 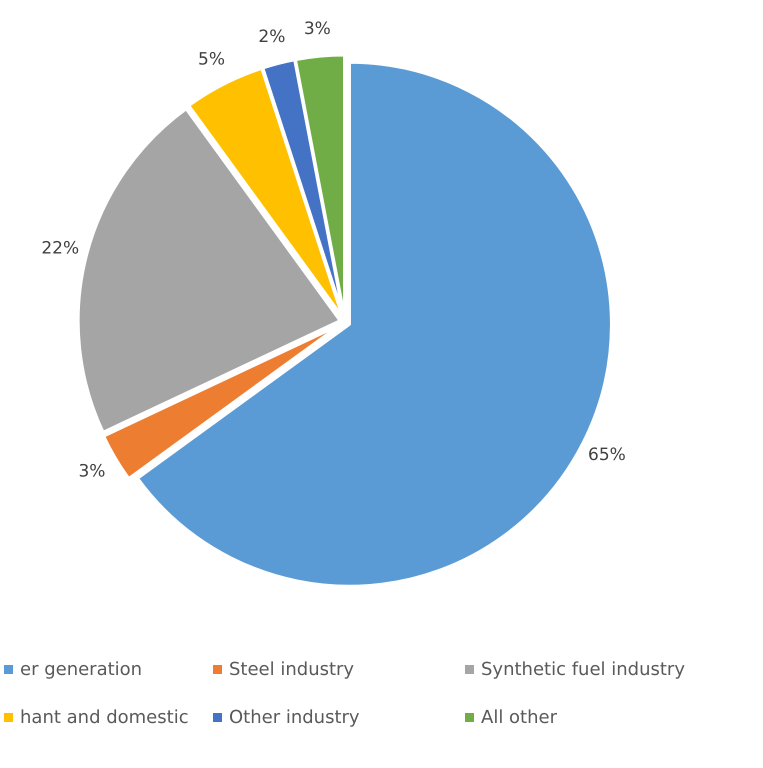 What do you see at coordinates (294, 717) in the screenshot?
I see `legend-label: Other industry` at bounding box center [294, 717].